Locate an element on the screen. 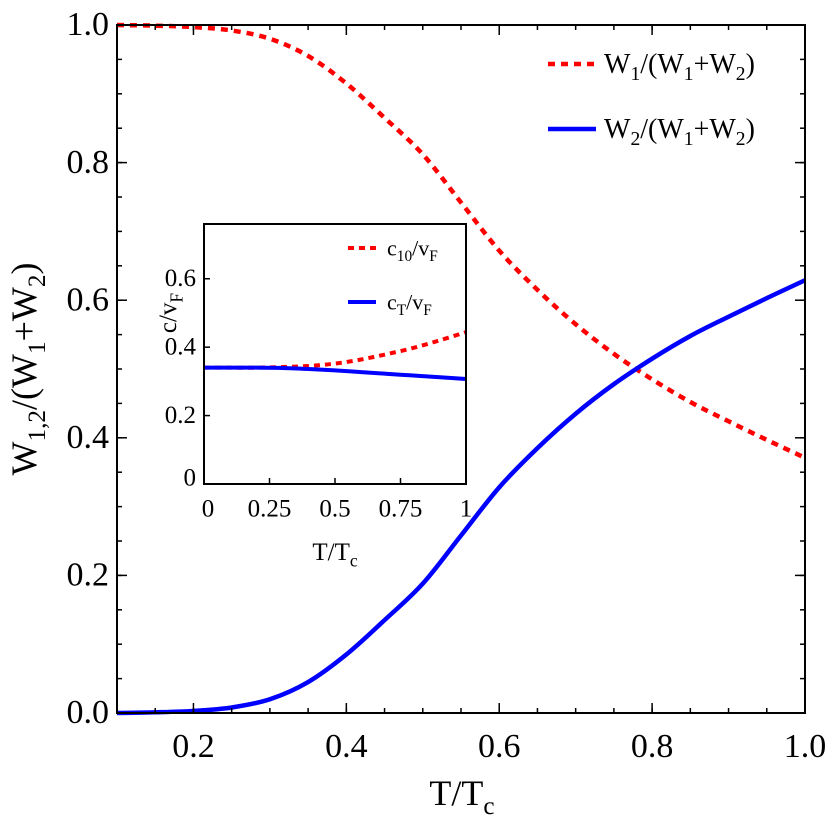  x-tick-label: 0.8 is located at coordinates (652, 746).